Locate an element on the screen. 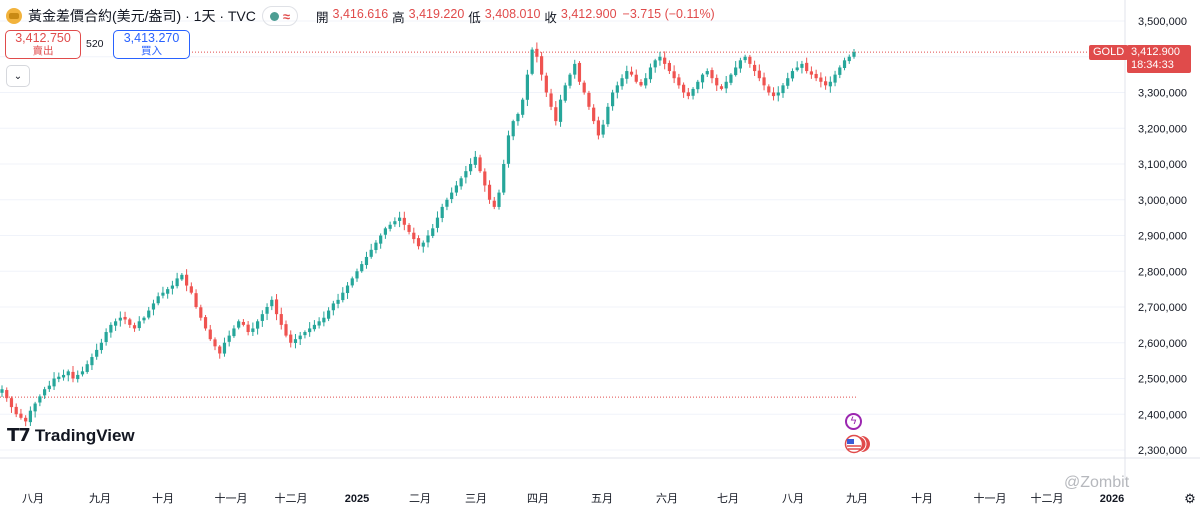 This screenshot has width=1200, height=512. y-tick-label: 2,900,000 is located at coordinates (1162, 237).